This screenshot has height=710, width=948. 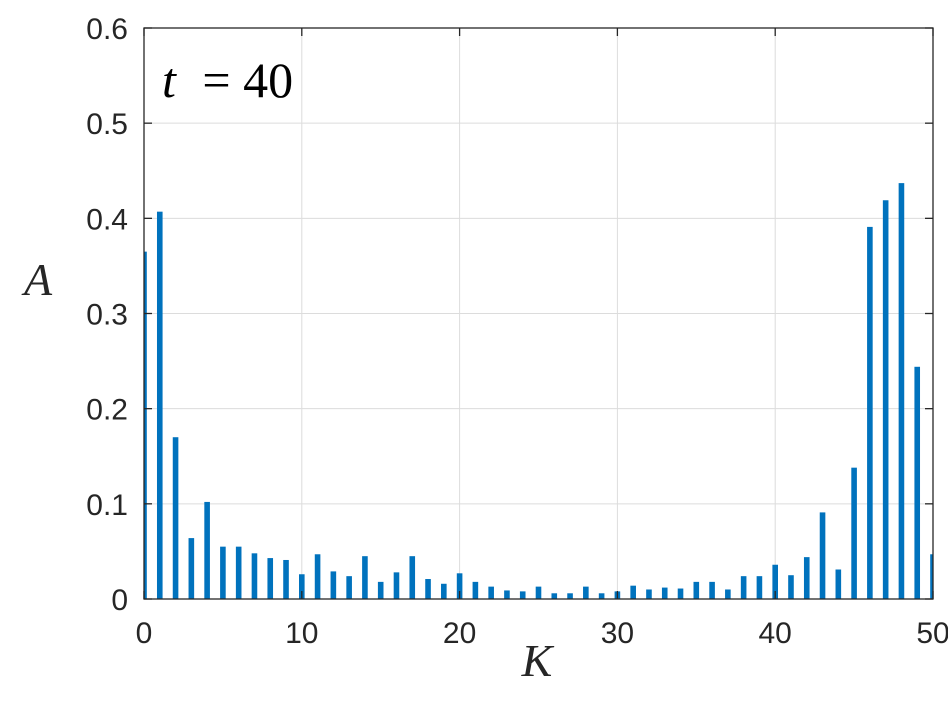 I want to click on x-tick-label: 0, so click(x=144, y=633).